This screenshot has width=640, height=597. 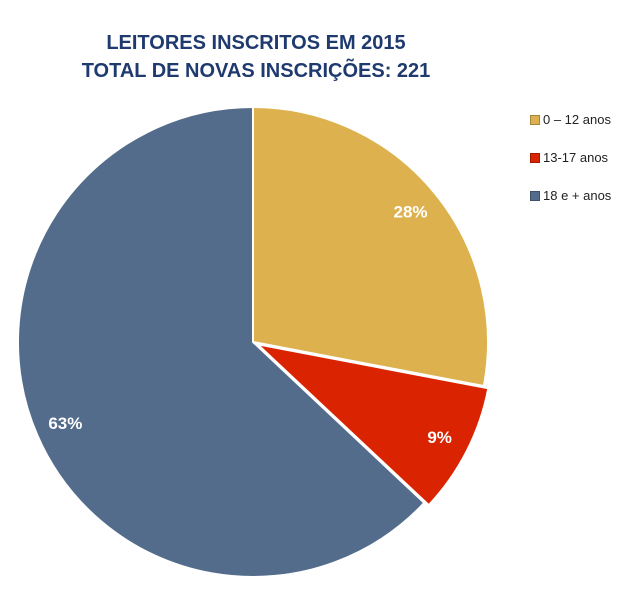 I want to click on legend-label: 18 e + anos, so click(x=577, y=195).